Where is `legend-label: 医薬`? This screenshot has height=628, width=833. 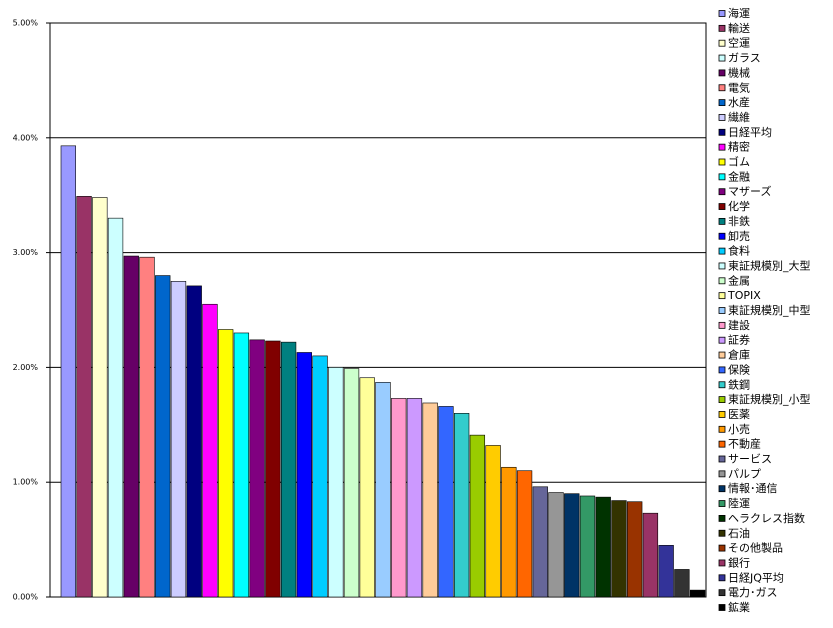 legend-label: 医薬 is located at coordinates (739, 414).